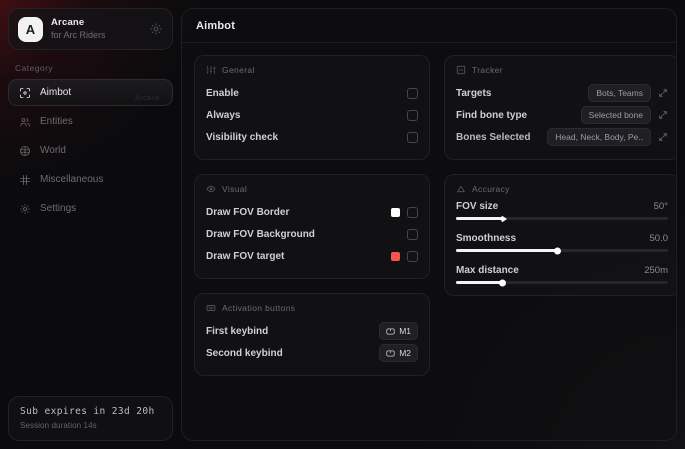 Image resolution: width=685 pixels, height=449 pixels. What do you see at coordinates (90, 150) in the screenshot?
I see `sidebar-item-world: World` at bounding box center [90, 150].